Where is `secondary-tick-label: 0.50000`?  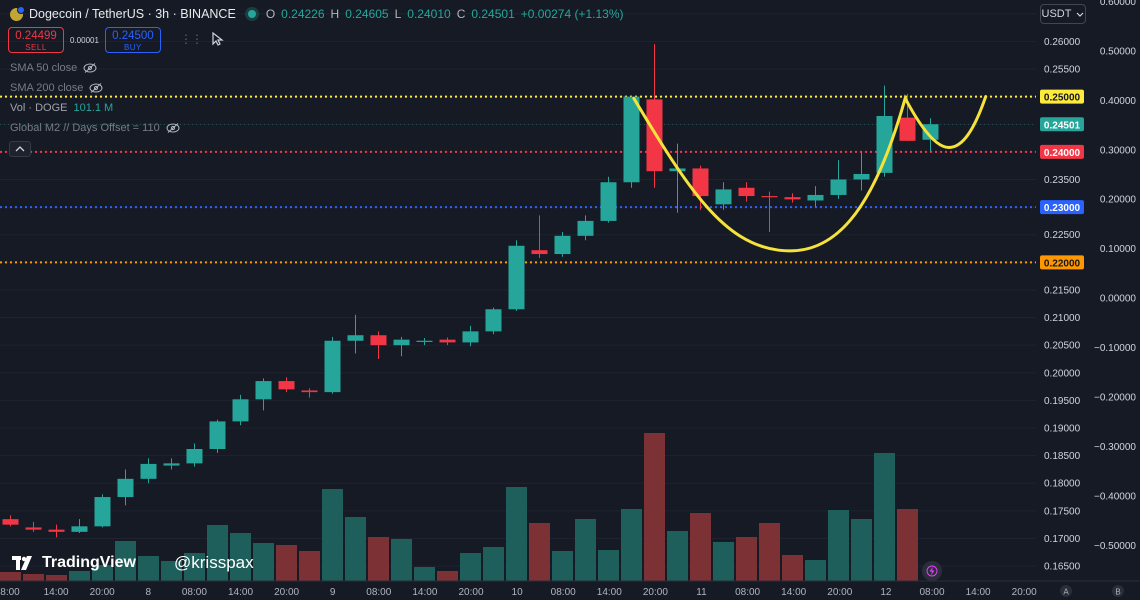
secondary-tick-label: 0.50000 is located at coordinates (1118, 51).